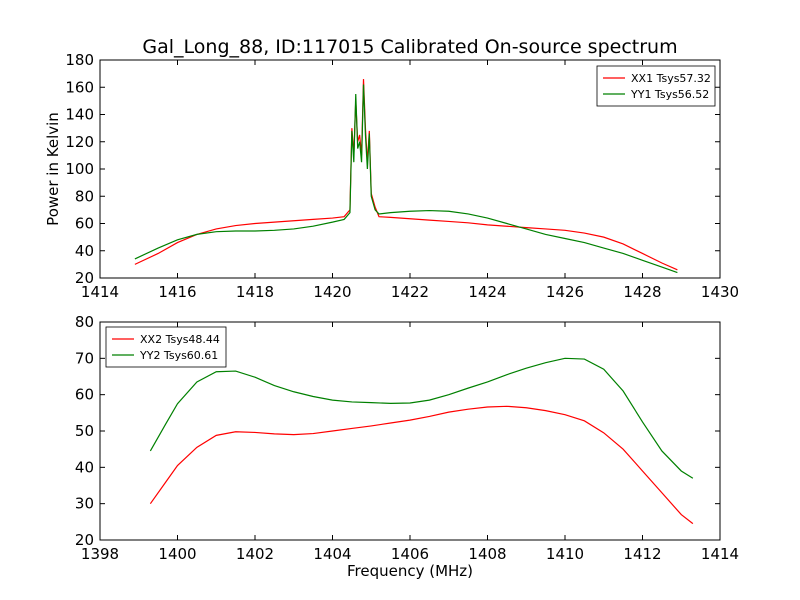 This screenshot has width=800, height=600. I want to click on y-tick-label: 140, so click(79, 115).